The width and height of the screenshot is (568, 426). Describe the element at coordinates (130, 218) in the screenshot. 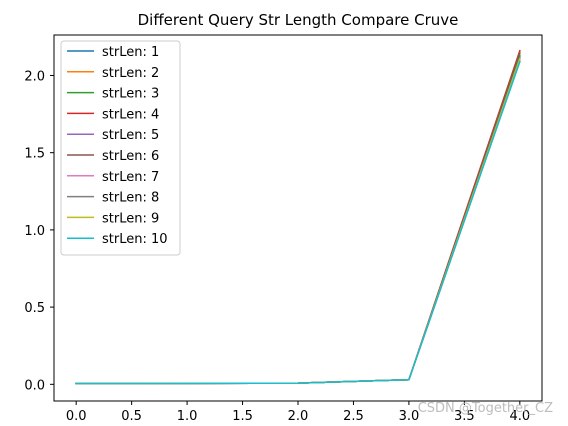

I see `legend-label-9: strLen: 9` at that location.